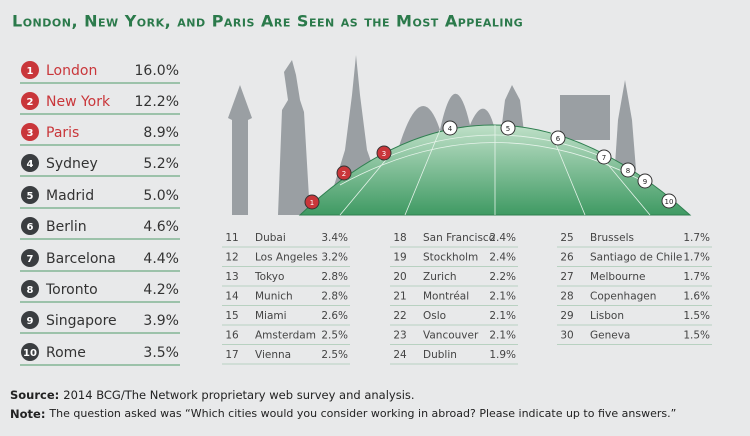 The height and width of the screenshot is (436, 750). What do you see at coordinates (231, 316) in the screenshot?
I see `rank: 15` at bounding box center [231, 316].